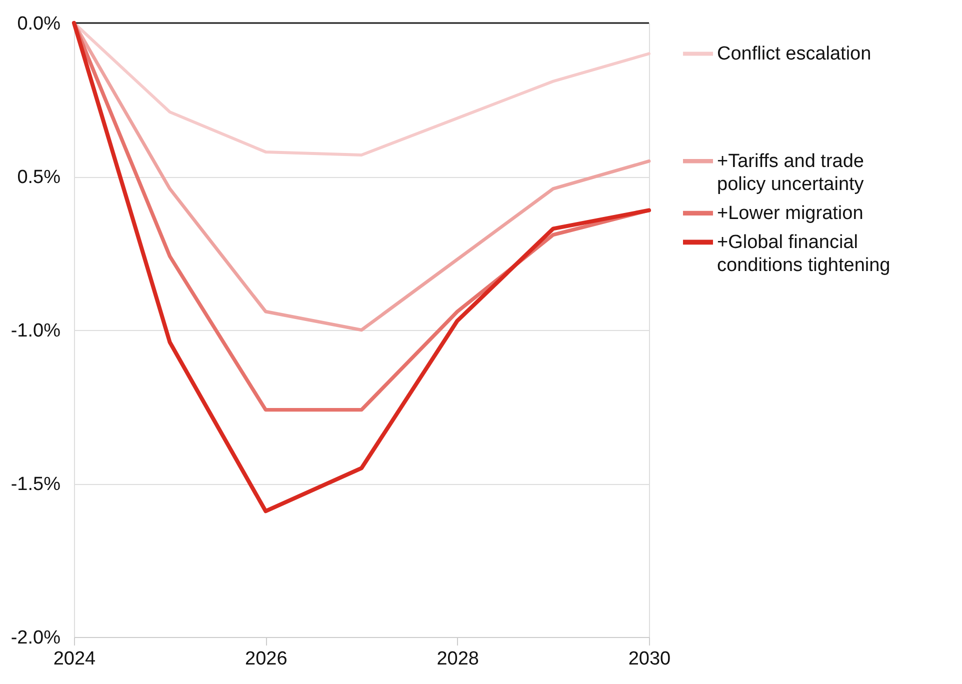  Describe the element at coordinates (39, 177) in the screenshot. I see `y-tick-label: 0.5%` at that location.